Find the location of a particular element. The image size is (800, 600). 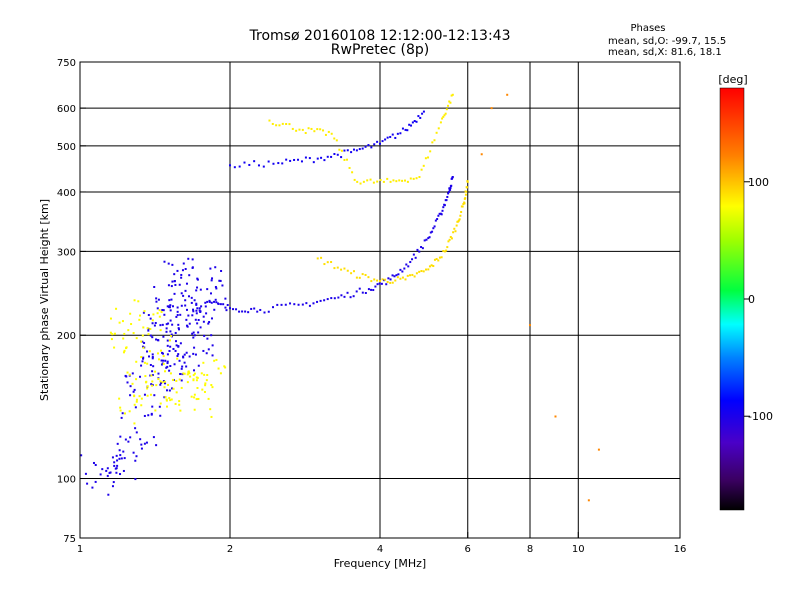

colorbar-tick-label: 0 is located at coordinates (751, 299).